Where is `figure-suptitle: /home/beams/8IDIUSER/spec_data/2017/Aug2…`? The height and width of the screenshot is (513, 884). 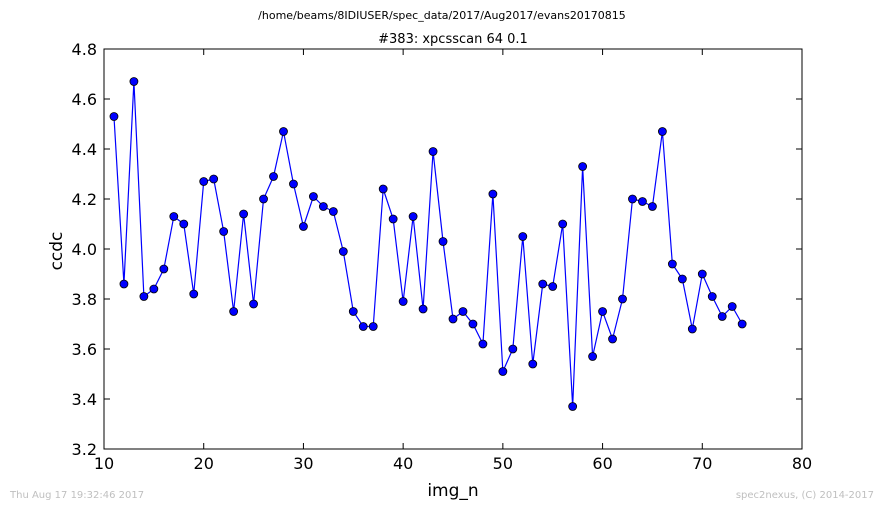
figure-suptitle: /home/beams/8IDIUSER/spec_data/2017/Aug2… is located at coordinates (442, 15).